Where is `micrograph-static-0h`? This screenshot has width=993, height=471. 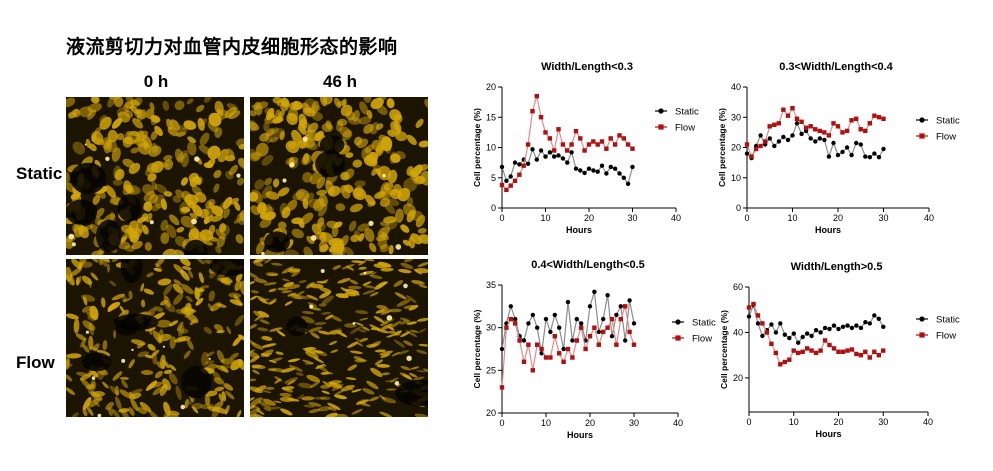
micrograph-static-0h is located at coordinates (155, 176).